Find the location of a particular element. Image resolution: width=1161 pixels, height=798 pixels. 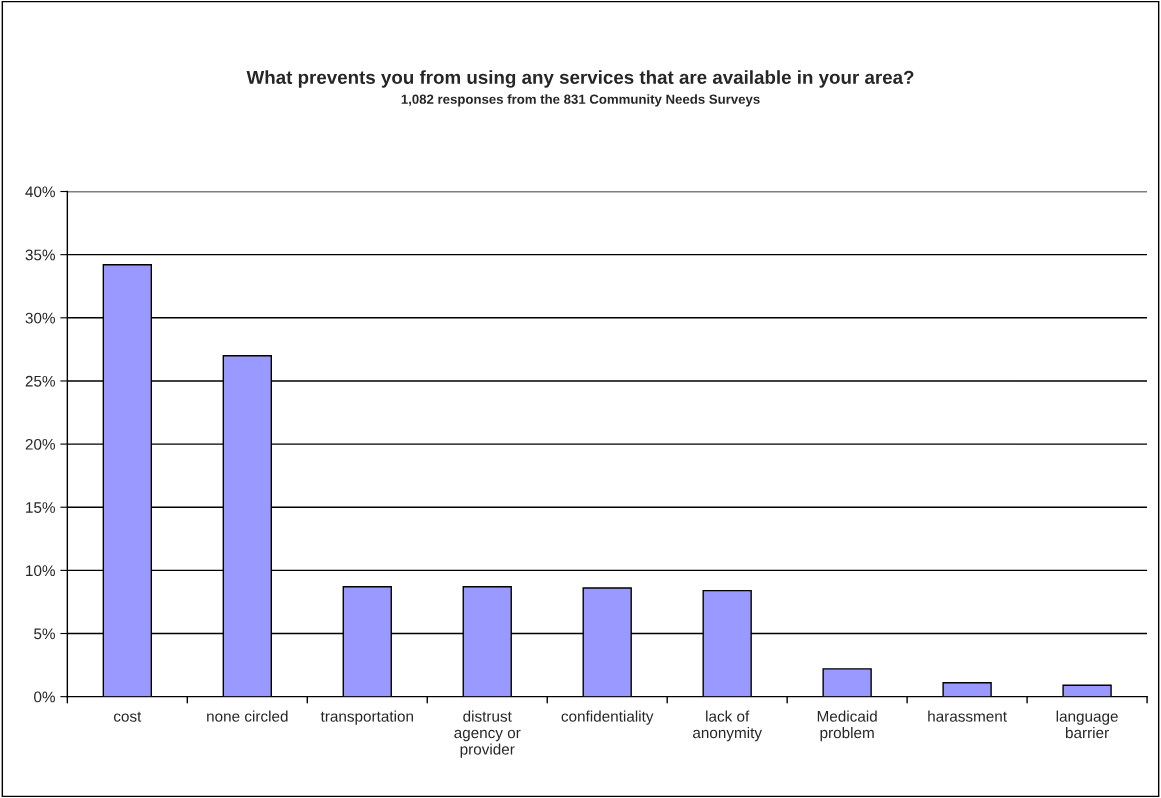

chart-title: What prevents you from using any services that are available in your area? is located at coordinates (580, 79).